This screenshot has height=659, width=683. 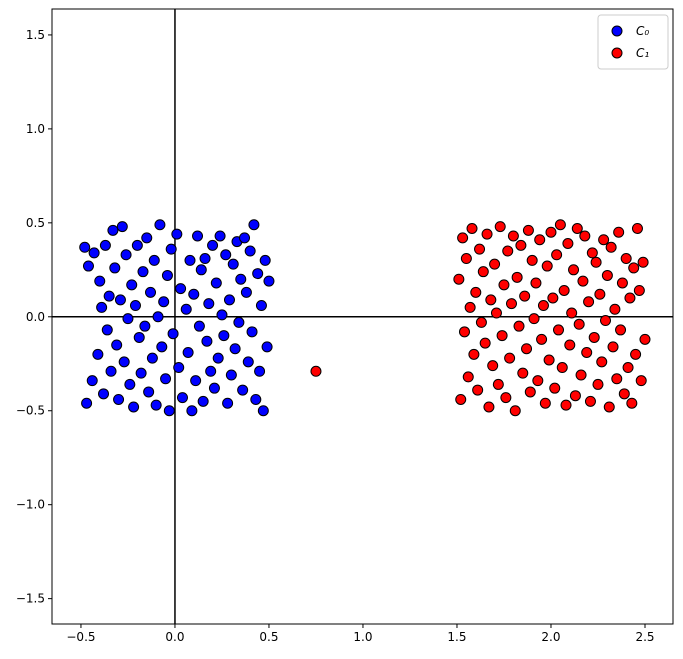 I want to click on x-tick-label: 2.5, so click(x=644, y=637).